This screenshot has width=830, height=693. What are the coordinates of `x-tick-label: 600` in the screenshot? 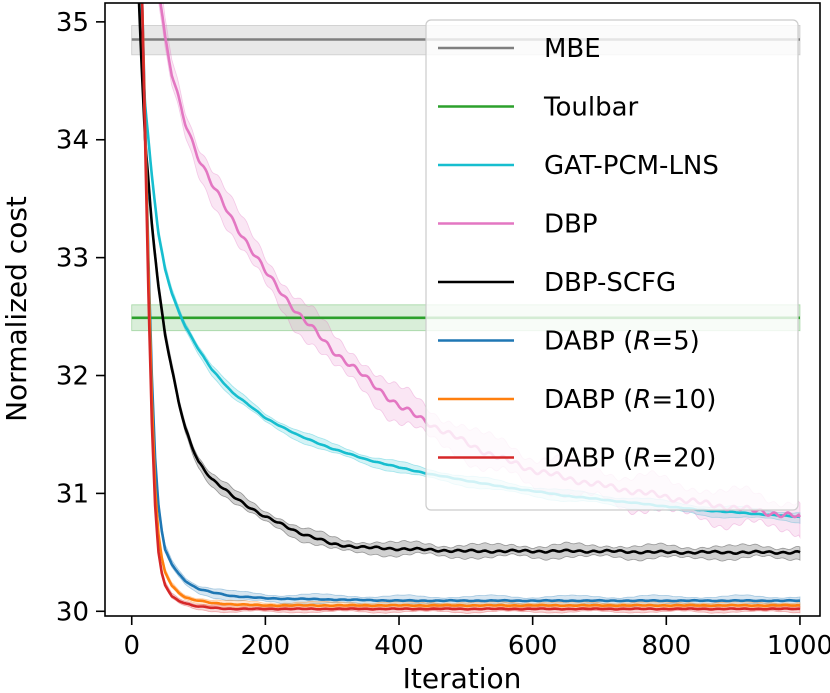 It's located at (533, 646).